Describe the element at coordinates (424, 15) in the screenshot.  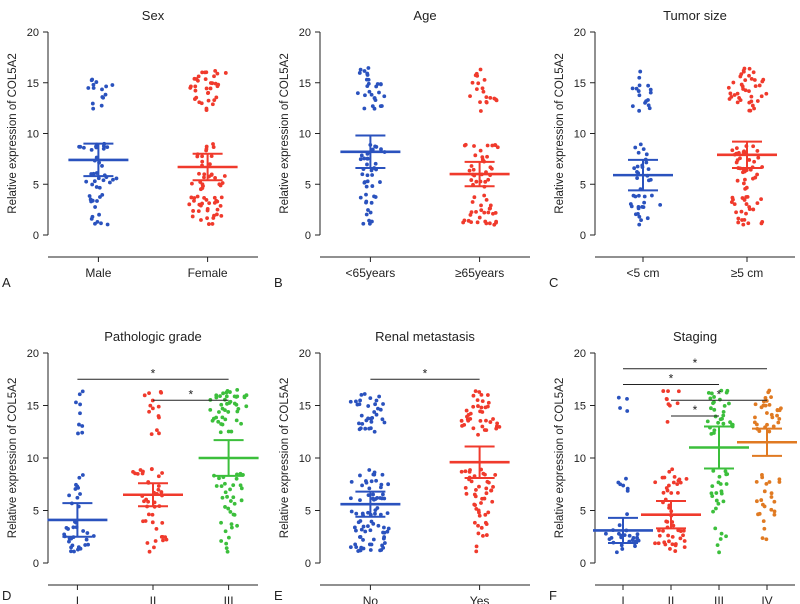
I see `panel-title: Age` at that location.